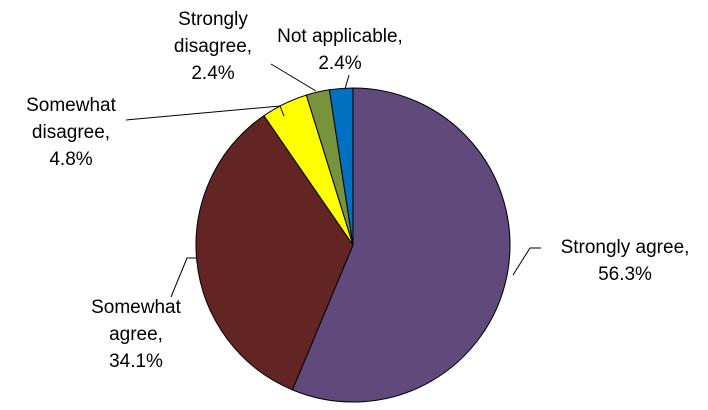  I want to click on data-label-somewhat-disagree: Somewhat disagree, 4.8%, so click(71, 132).